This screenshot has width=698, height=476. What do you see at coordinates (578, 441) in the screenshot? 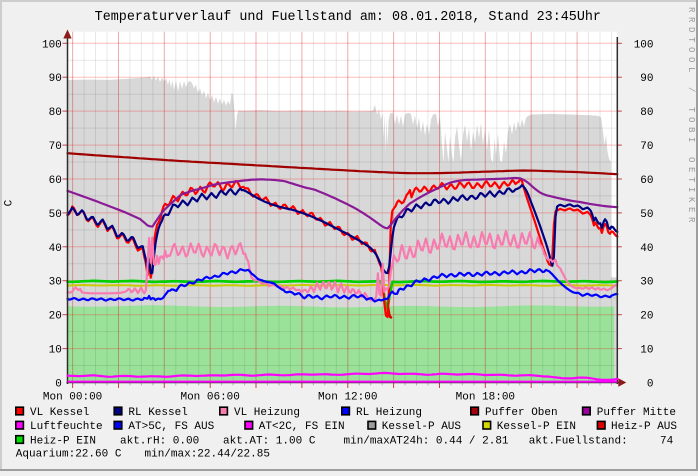
I see `svg-text: akt.Fuellstand:` at bounding box center [578, 441].